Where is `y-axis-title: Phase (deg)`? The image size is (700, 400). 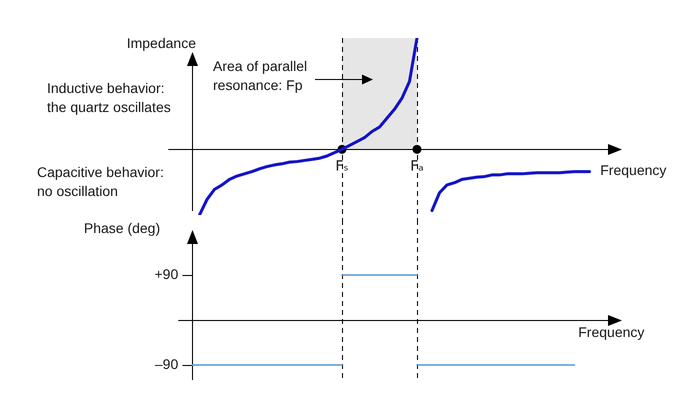 y-axis-title: Phase (deg) is located at coordinates (122, 228).